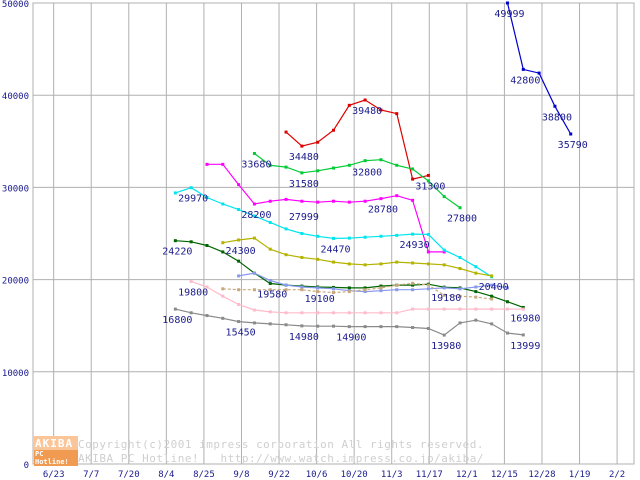 This screenshot has height=480, width=640. Describe the element at coordinates (56, 458) in the screenshot. I see `logo-subtitle: PC Hotline!` at that location.